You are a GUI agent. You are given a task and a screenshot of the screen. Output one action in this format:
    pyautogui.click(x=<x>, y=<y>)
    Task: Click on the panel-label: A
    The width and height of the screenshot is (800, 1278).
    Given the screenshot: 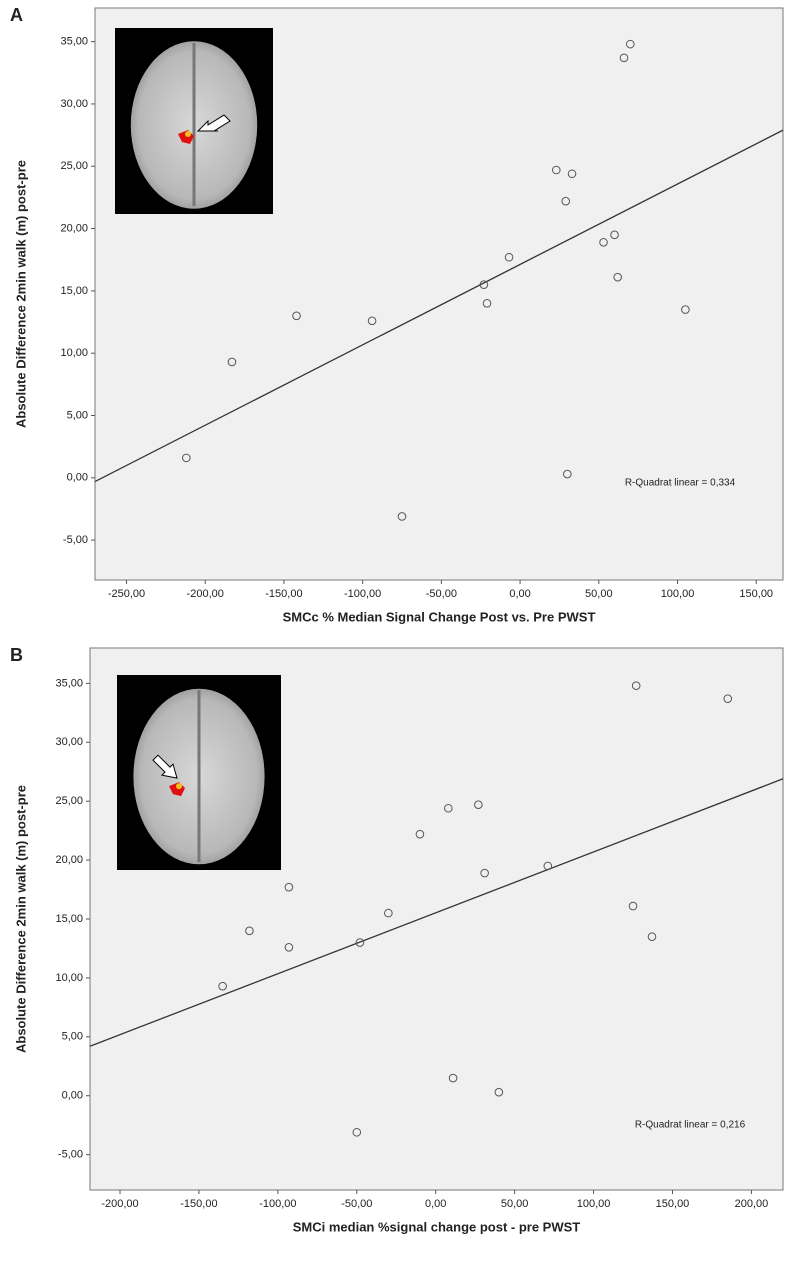 What is the action you would take?
    pyautogui.click(x=16, y=15)
    